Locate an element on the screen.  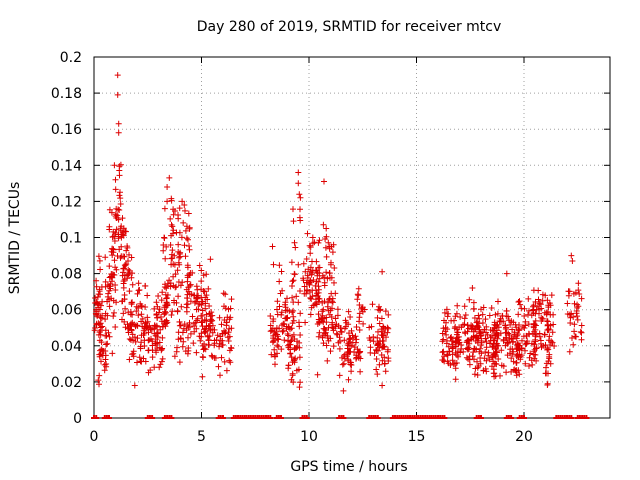
y-tick-label: 0.14 is located at coordinates (66, 166).